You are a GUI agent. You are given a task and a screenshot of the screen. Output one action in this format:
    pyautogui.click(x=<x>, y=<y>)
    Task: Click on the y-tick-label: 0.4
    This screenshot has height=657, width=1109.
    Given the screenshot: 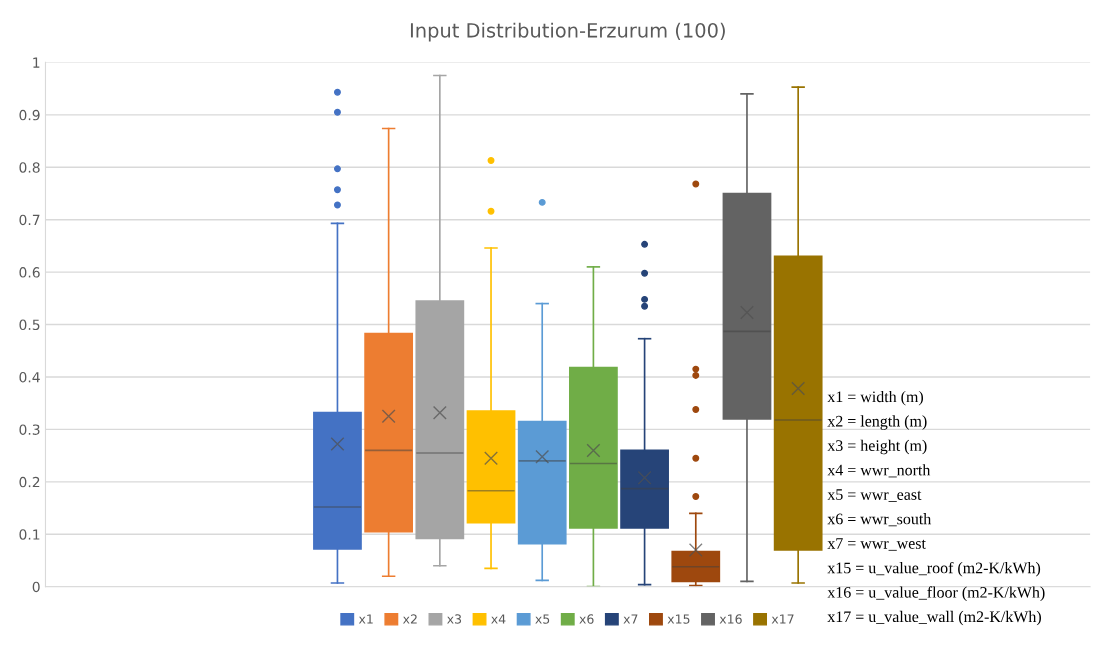 What is the action you would take?
    pyautogui.click(x=29, y=377)
    